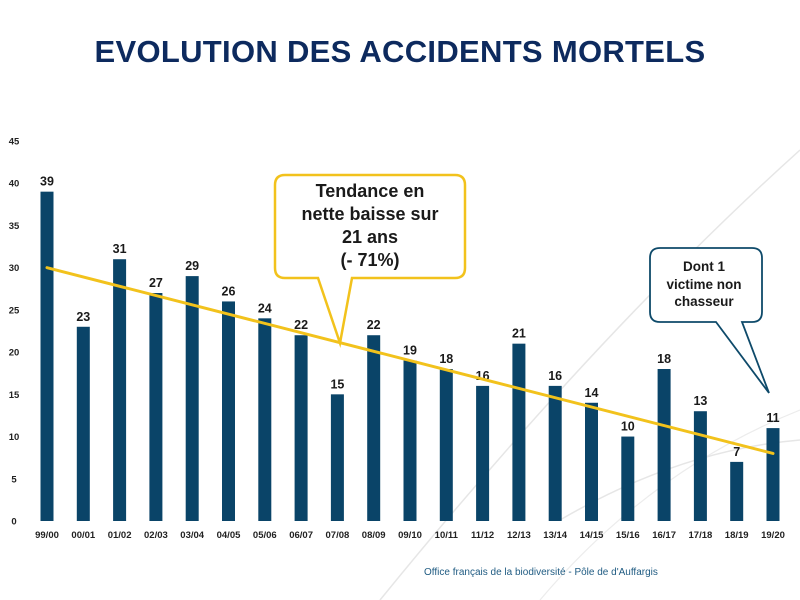 This screenshot has height=600, width=800. I want to click on data-label: 11, so click(772, 418).